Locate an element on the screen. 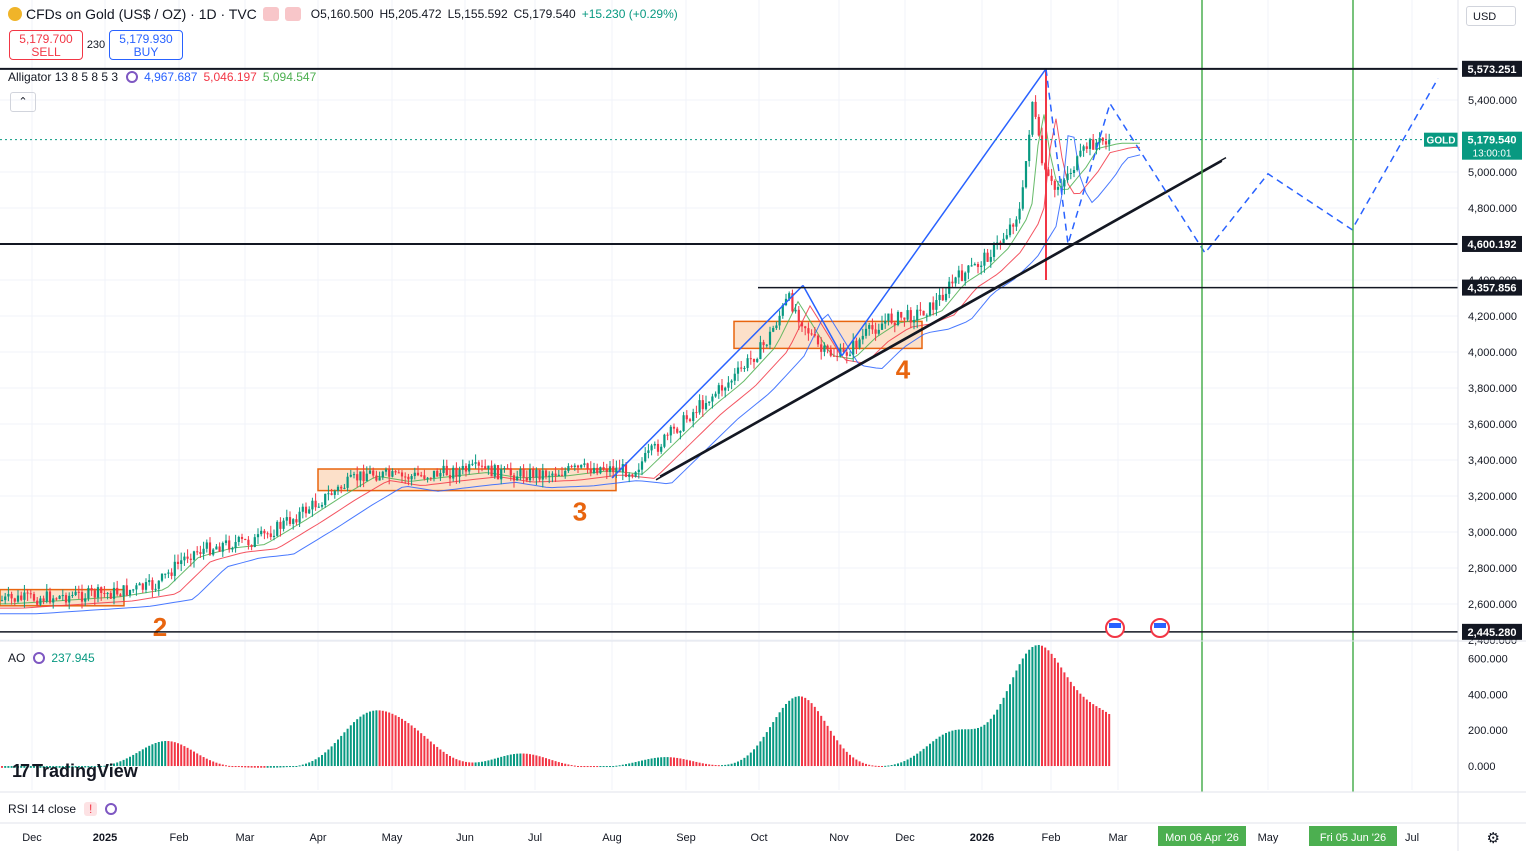 This screenshot has width=1526, height=851. chevron-up-icon: ⌃ is located at coordinates (23, 102).